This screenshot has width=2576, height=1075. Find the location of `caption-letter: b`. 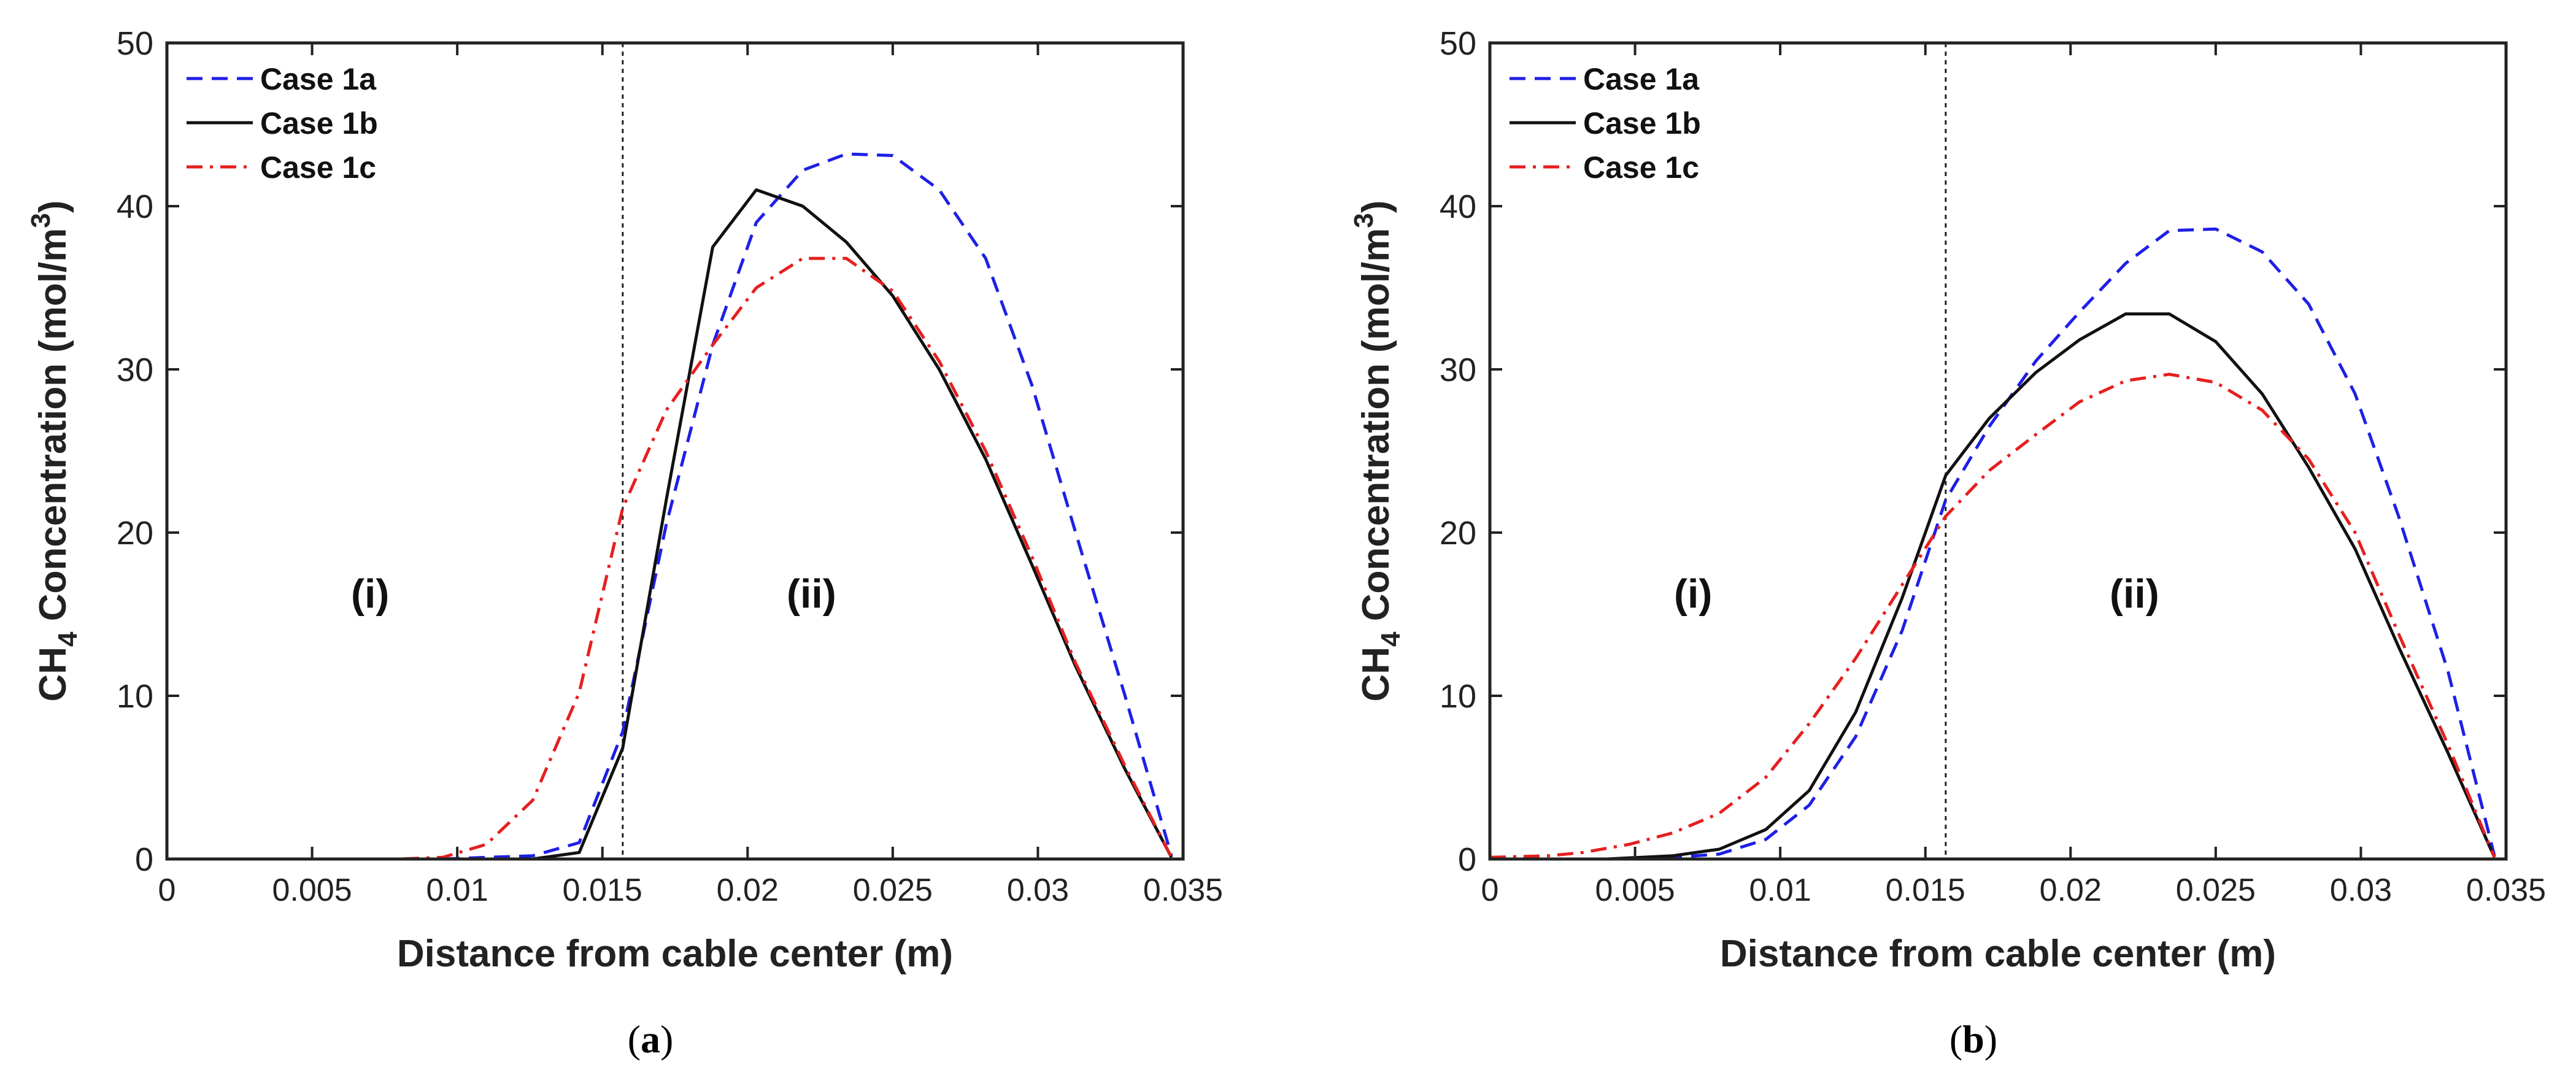

caption-letter: b is located at coordinates (1973, 1039).